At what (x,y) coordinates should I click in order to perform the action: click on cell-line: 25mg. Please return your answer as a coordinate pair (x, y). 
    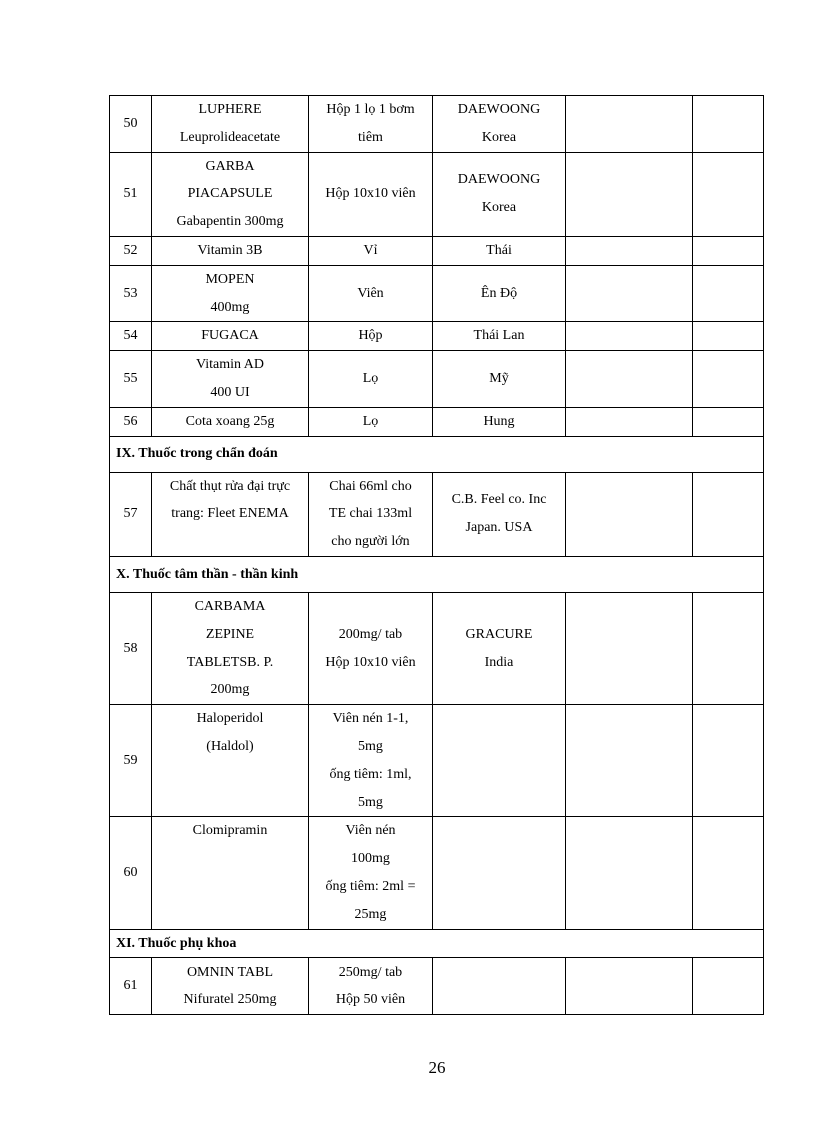
    Looking at the image, I should click on (370, 914).